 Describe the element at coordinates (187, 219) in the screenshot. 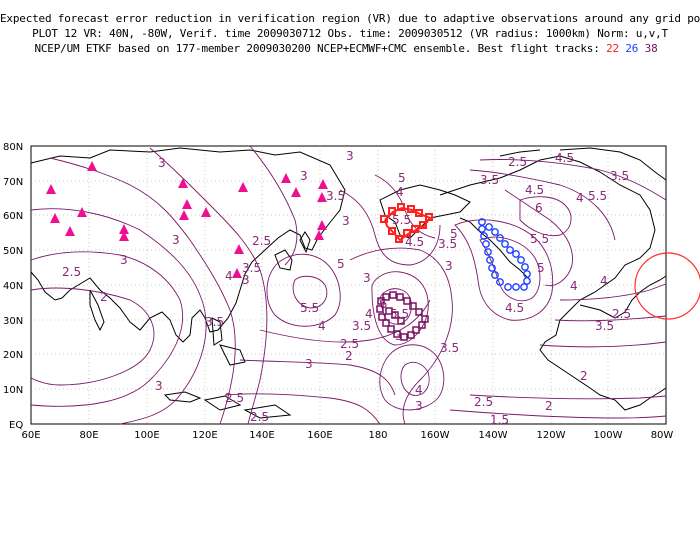

I see `observation-sites` at that location.